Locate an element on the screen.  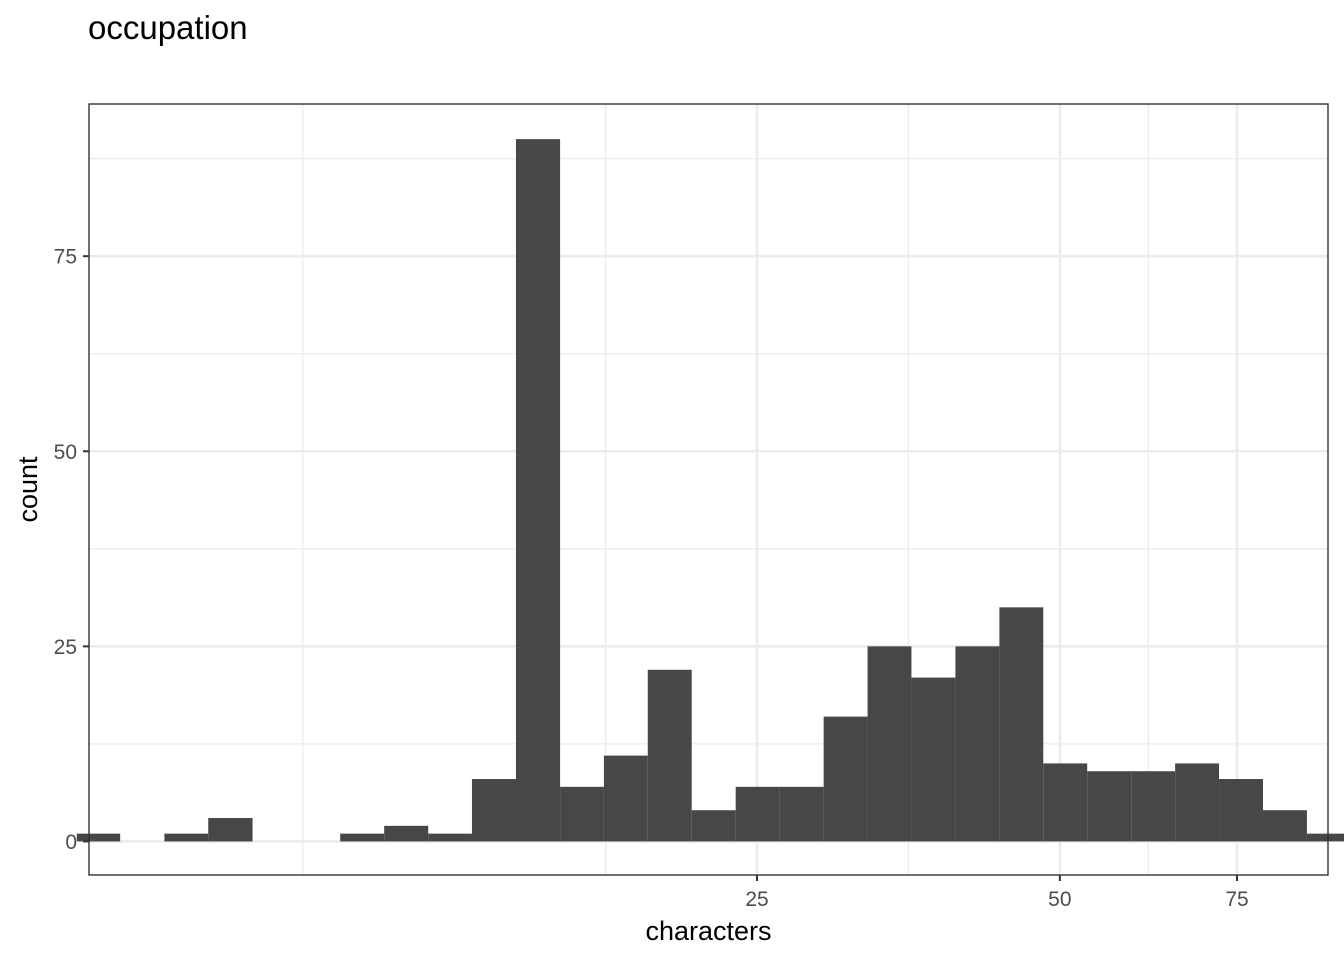
x-tick-label: 75 is located at coordinates (1236, 899).